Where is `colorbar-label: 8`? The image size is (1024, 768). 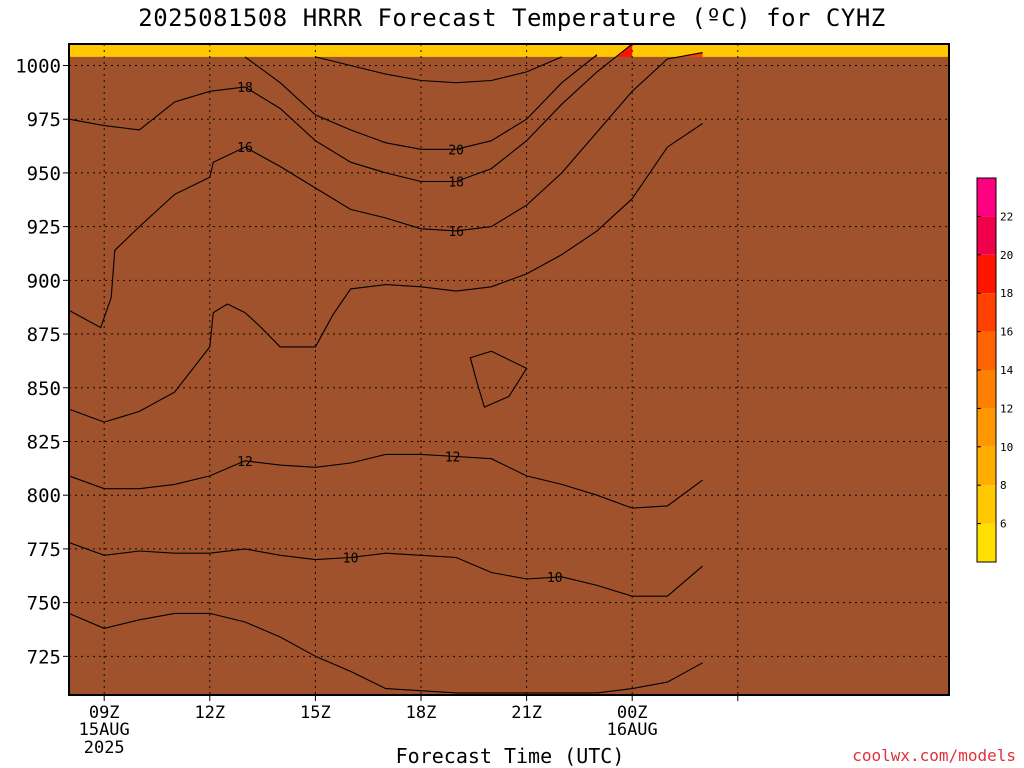 colorbar-label: 8 is located at coordinates (1003, 485).